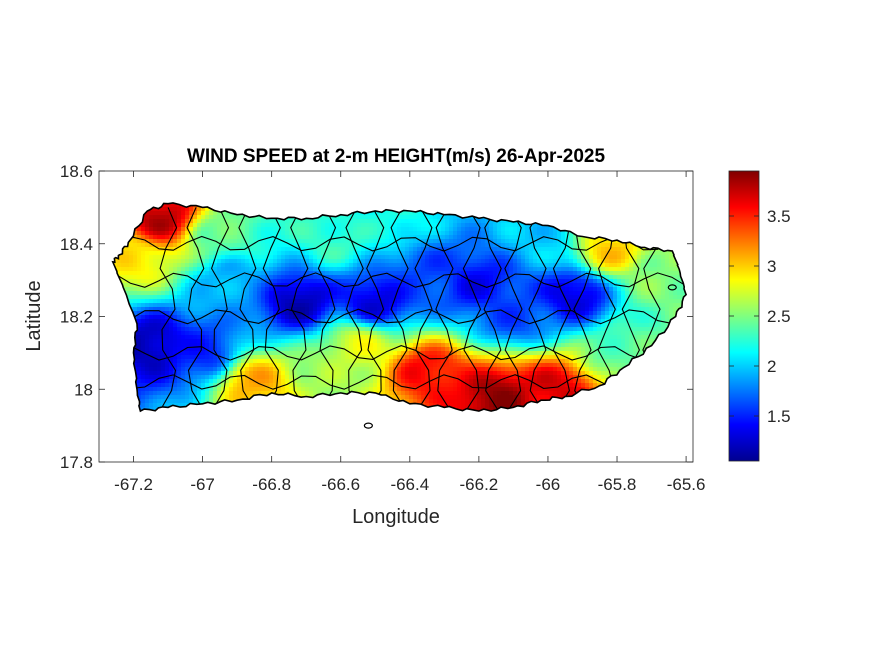  I want to click on colorbar-tick-label: 3.5, so click(779, 216).